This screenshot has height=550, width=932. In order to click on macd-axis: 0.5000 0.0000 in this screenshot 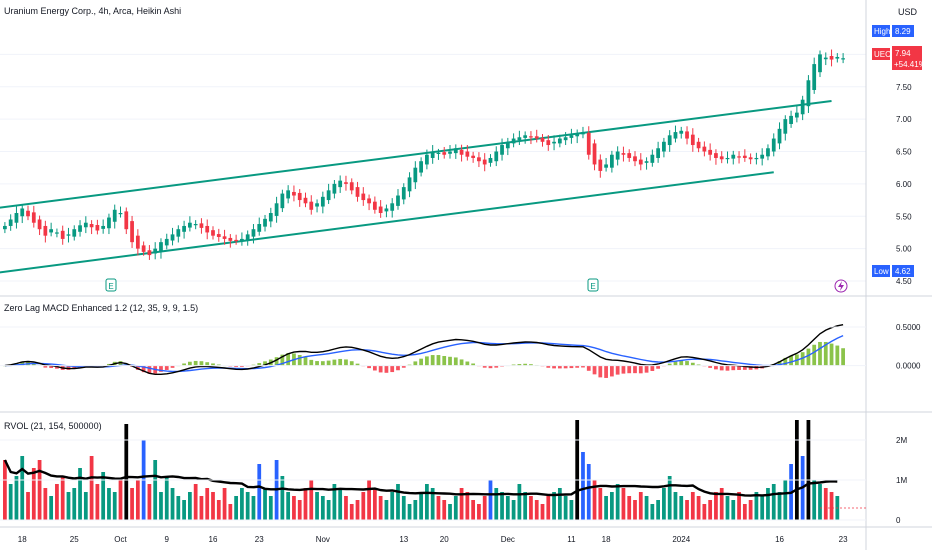, I will do `click(460, 347)`.